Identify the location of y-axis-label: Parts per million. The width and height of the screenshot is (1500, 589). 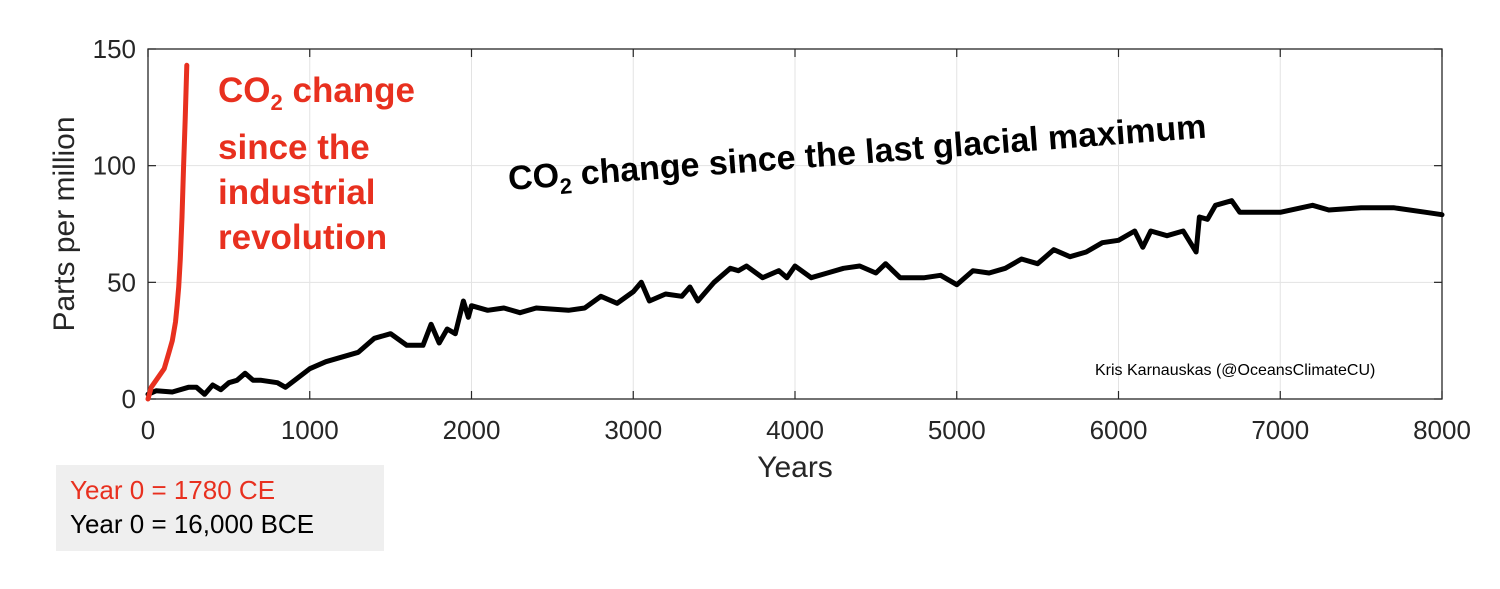
(64, 223).